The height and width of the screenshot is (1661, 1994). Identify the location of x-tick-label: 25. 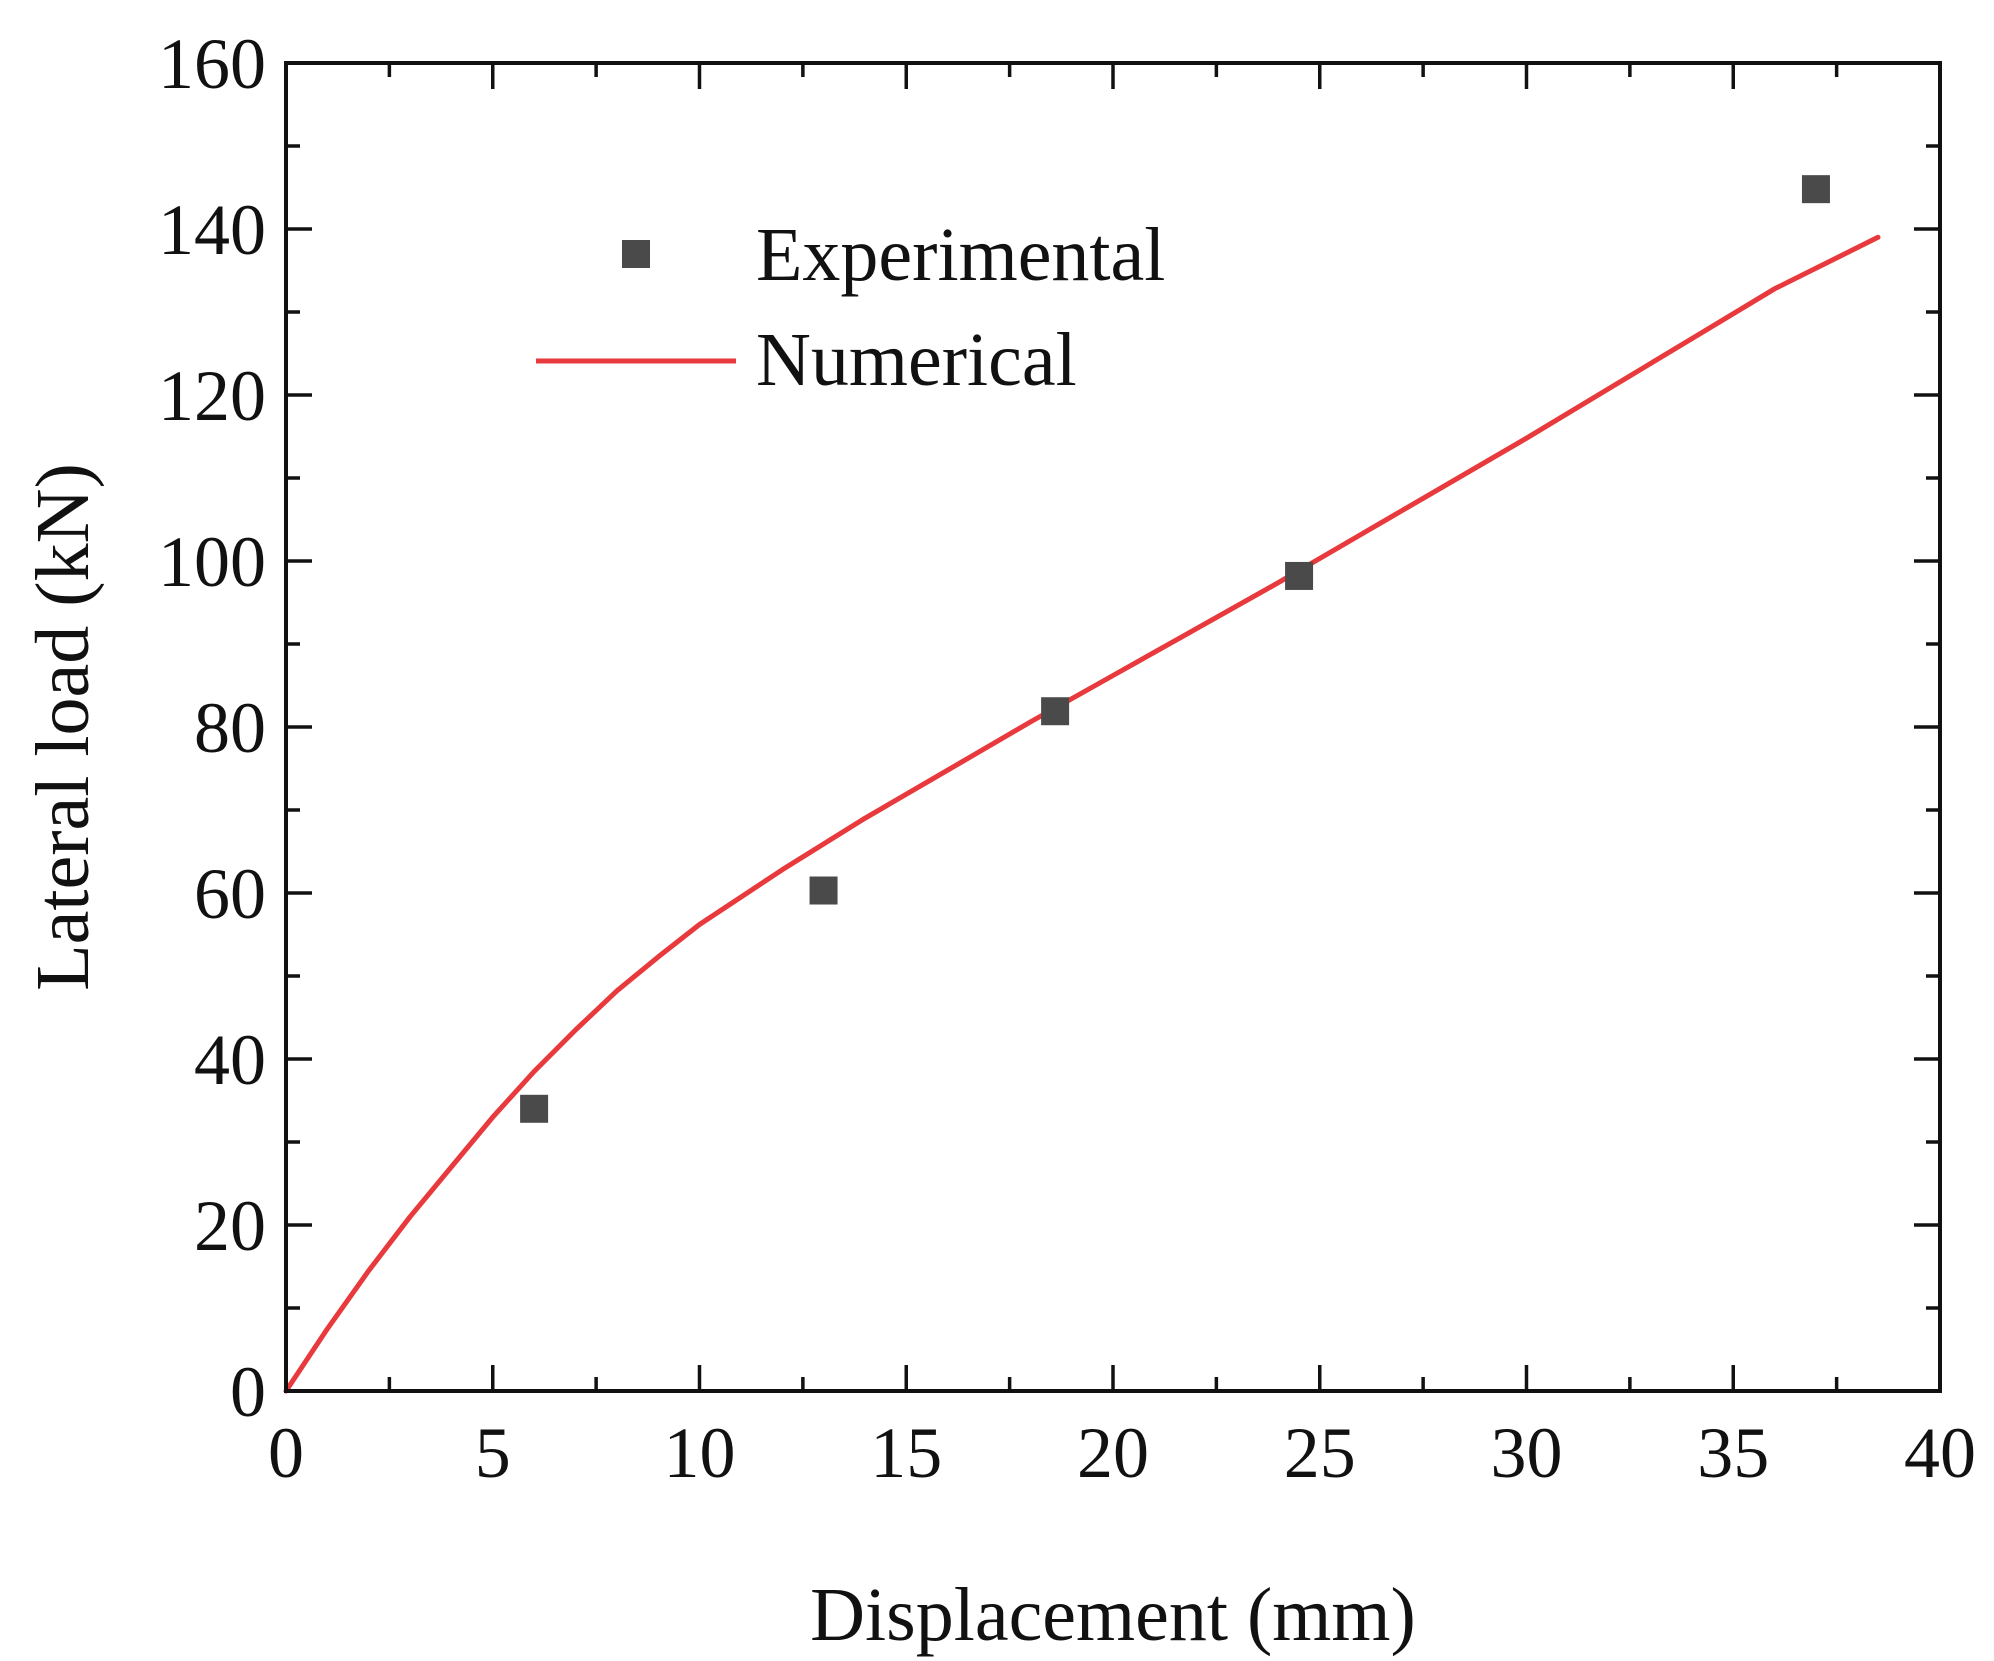
(1320, 1453).